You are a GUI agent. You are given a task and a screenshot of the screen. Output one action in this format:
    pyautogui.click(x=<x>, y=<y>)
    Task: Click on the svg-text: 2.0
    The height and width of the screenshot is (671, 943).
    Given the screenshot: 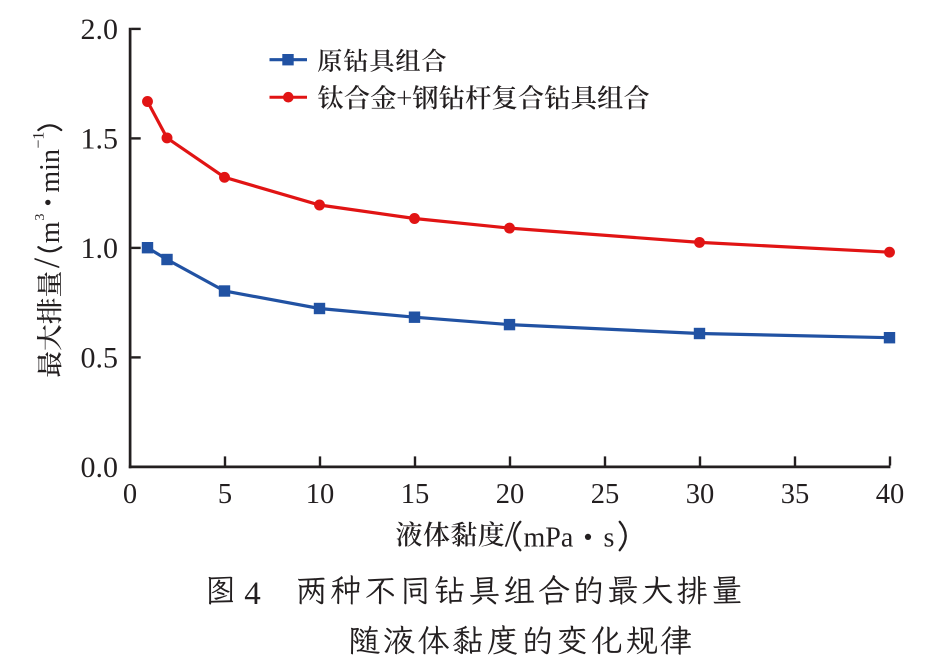 What is the action you would take?
    pyautogui.click(x=100, y=29)
    